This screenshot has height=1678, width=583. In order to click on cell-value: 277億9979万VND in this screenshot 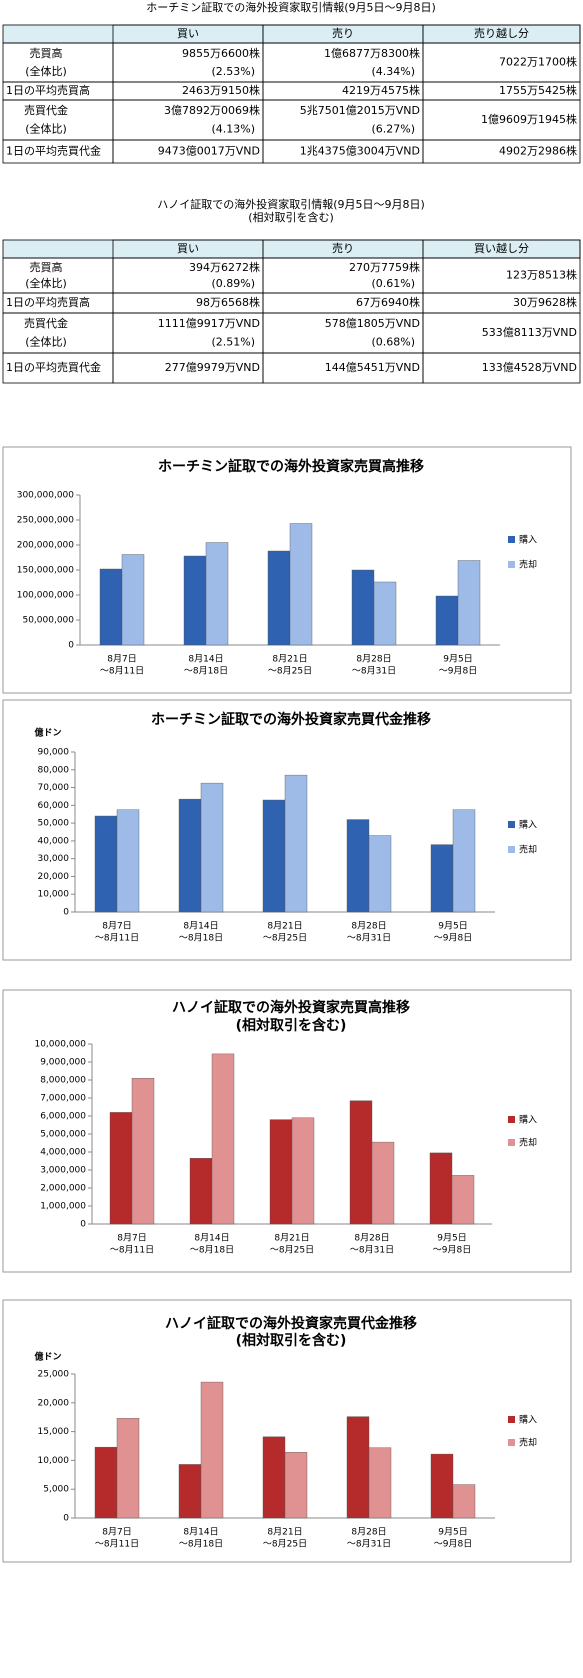, I will do `click(212, 367)`.